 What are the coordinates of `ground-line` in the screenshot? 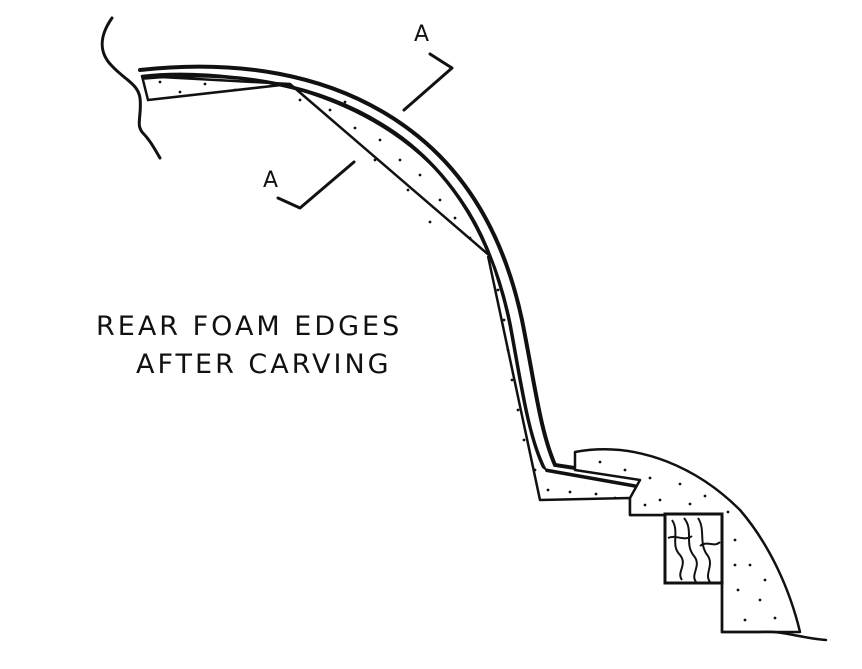 It's located at (774, 611).